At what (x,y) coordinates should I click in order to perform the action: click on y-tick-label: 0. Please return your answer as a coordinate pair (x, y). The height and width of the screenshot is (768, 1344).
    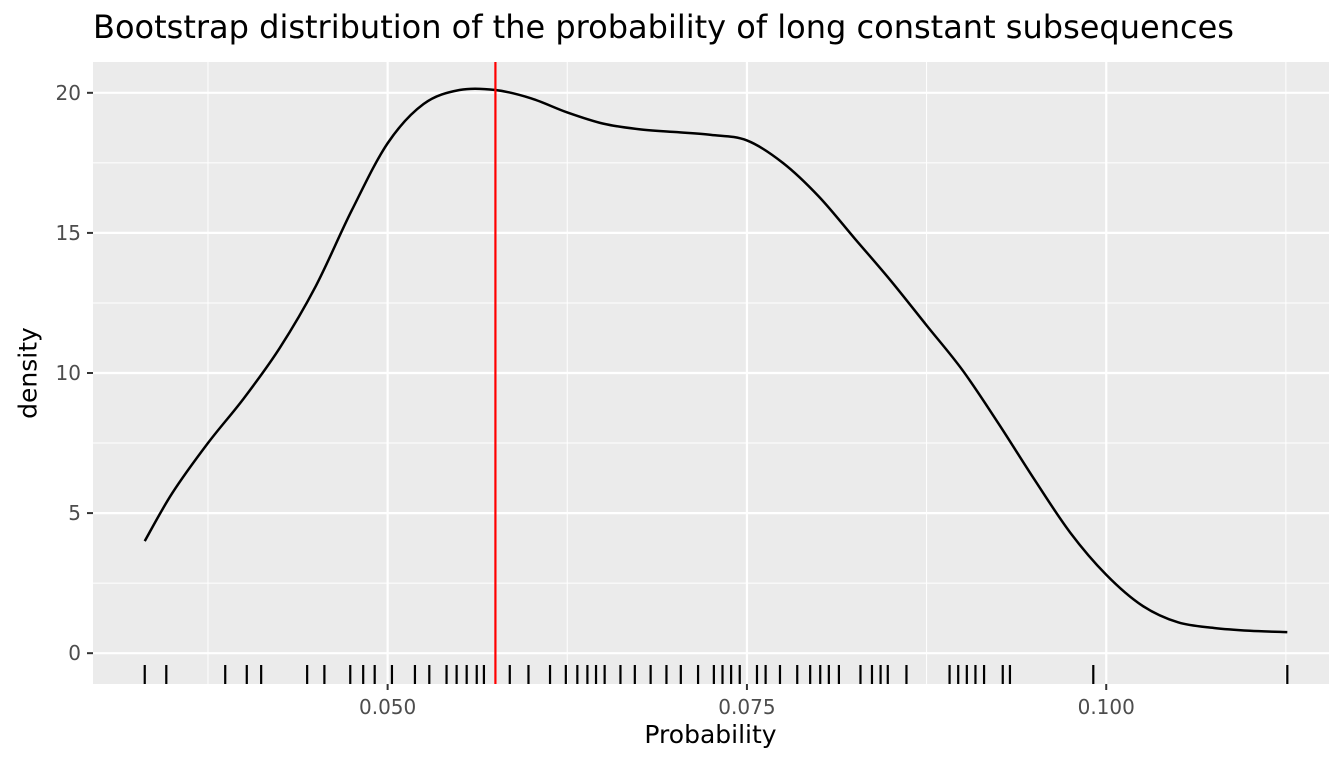
    Looking at the image, I should click on (74, 653).